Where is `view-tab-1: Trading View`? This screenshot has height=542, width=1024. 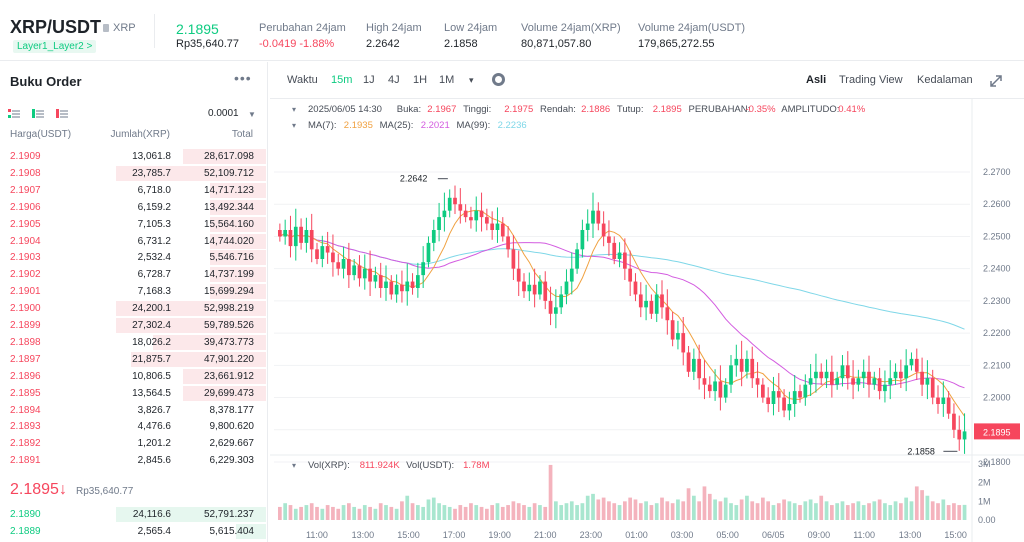
view-tab-1: Trading View is located at coordinates (871, 80).